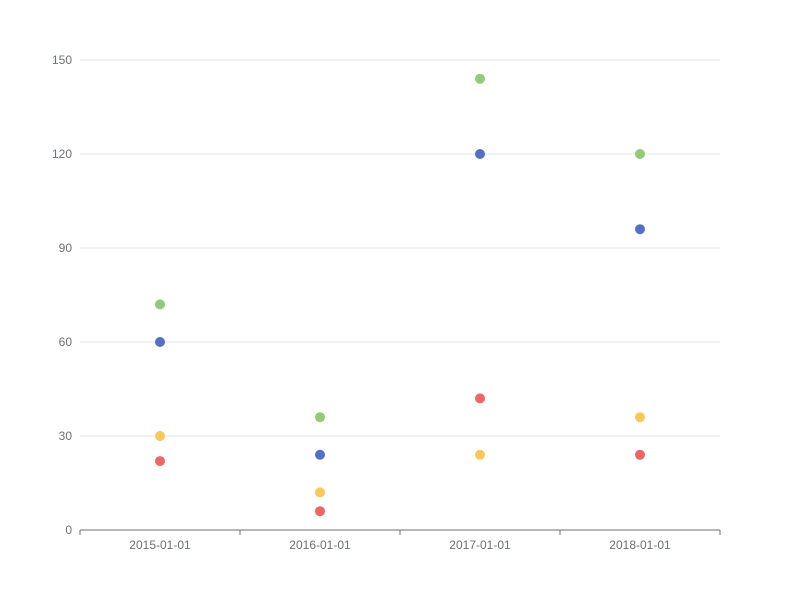  Describe the element at coordinates (66, 248) in the screenshot. I see `y-tick-label: 90` at that location.